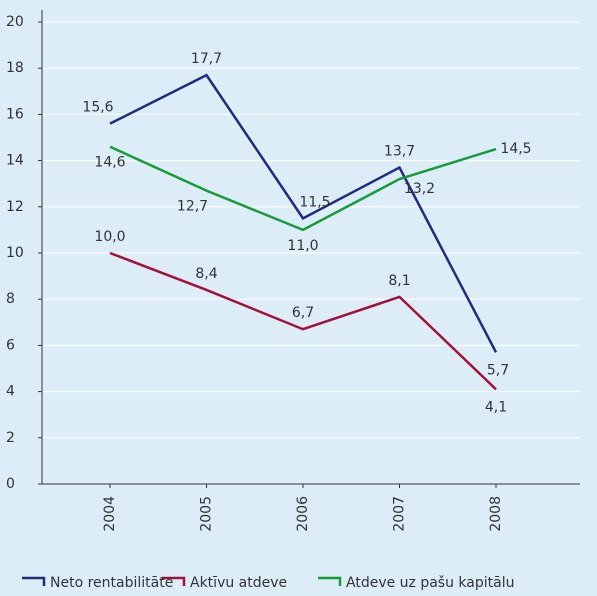 The image size is (597, 596). What do you see at coordinates (10, 345) in the screenshot?
I see `y-tick-label: 6` at bounding box center [10, 345].